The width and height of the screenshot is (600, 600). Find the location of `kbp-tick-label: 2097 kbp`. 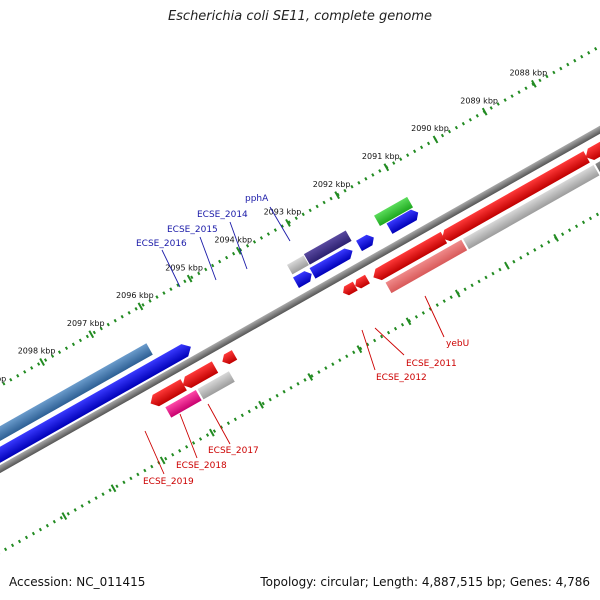

kbp-tick-label: 2097 kbp is located at coordinates (86, 323).